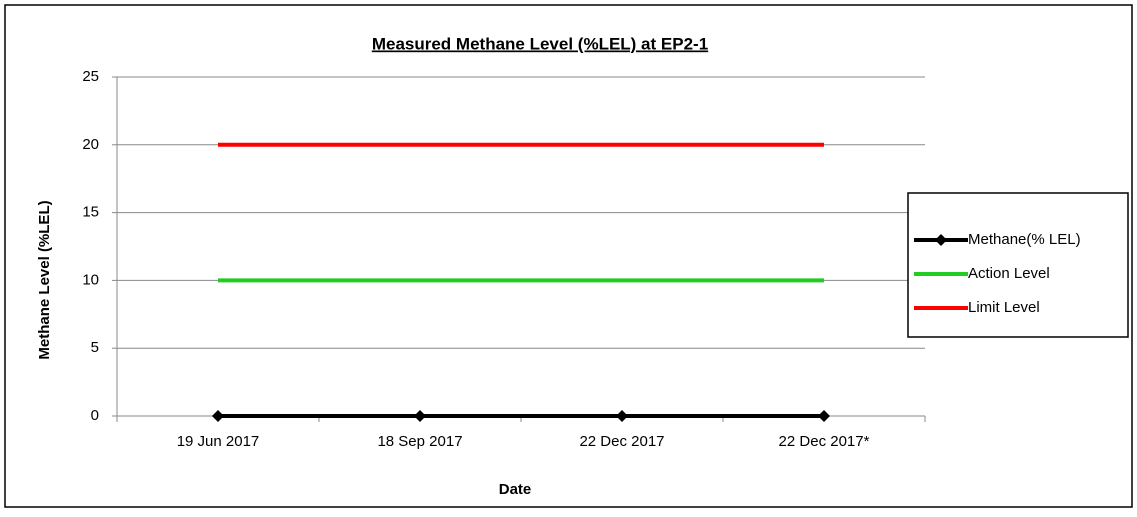 Image resolution: width=1137 pixels, height=517 pixels. Describe the element at coordinates (218, 441) in the screenshot. I see `x-tick-label: 19 Jun 2017` at that location.